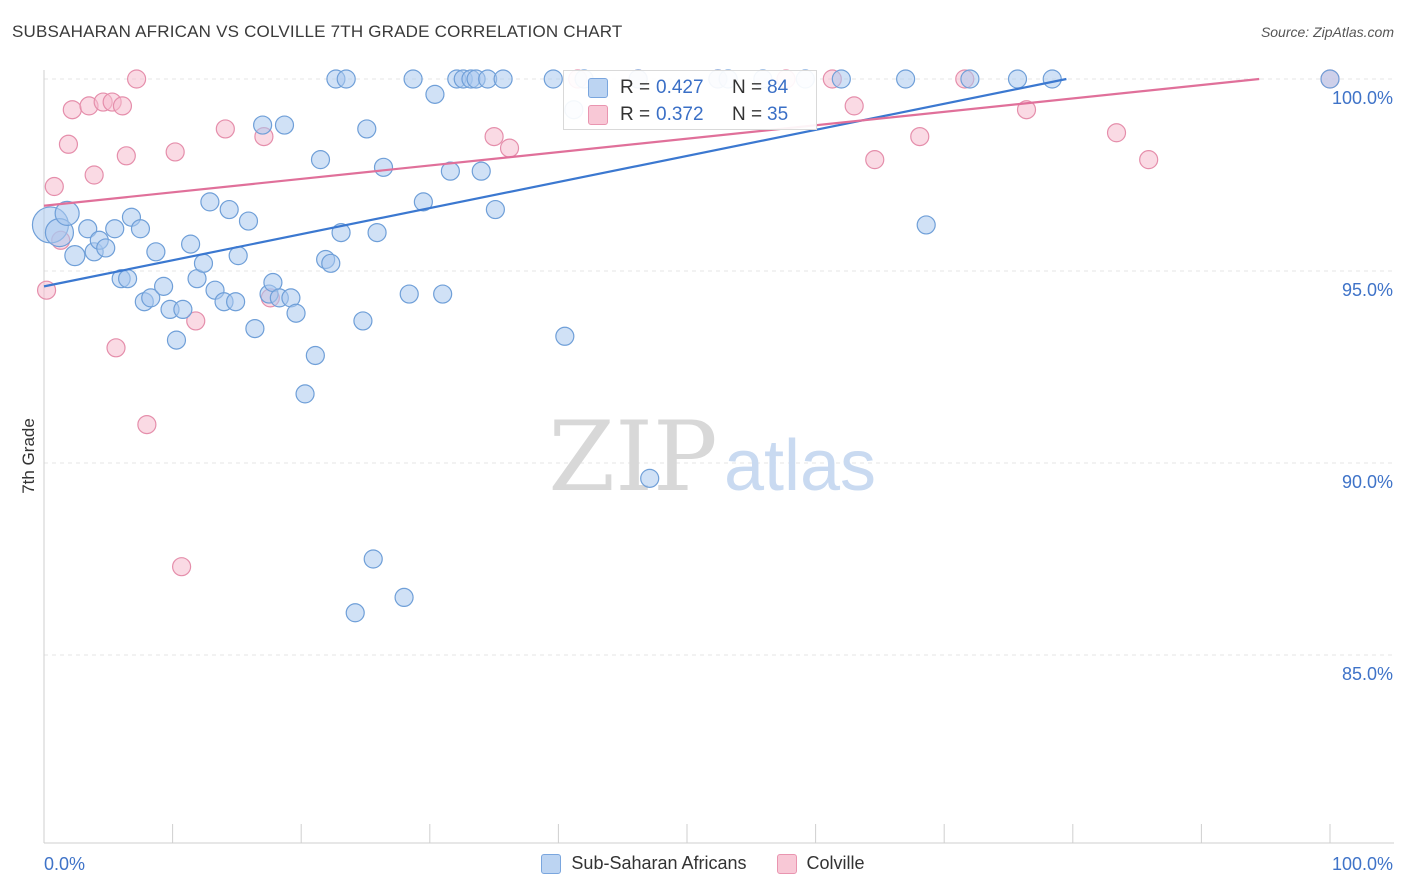 The width and height of the screenshot is (1406, 892). I want to click on legend-item-sub-saharan: Sub-Saharan Africans, so click(644, 863).